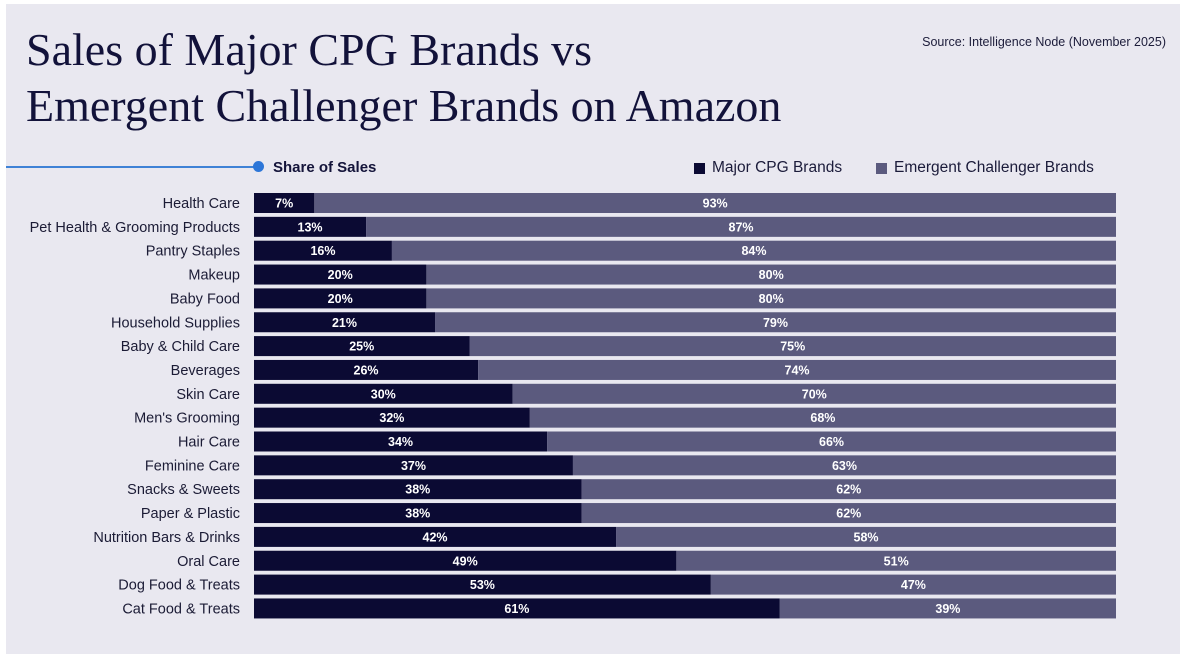 The image size is (1186, 658). I want to click on header-accent-dot, so click(258, 166).